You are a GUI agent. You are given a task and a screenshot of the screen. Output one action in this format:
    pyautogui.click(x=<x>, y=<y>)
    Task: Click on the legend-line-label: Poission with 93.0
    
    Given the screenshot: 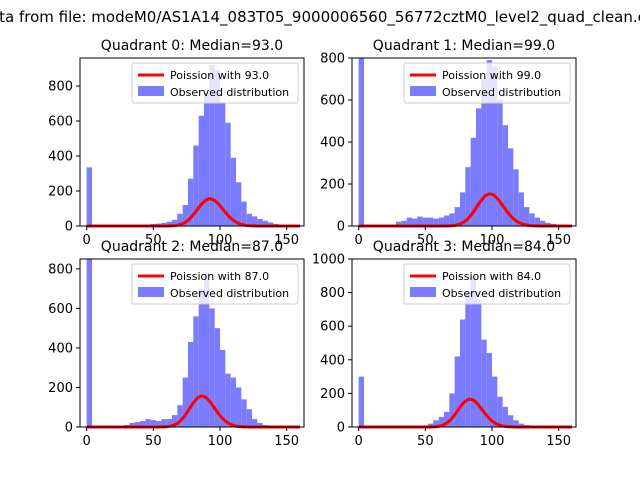 What is the action you would take?
    pyautogui.click(x=219, y=75)
    